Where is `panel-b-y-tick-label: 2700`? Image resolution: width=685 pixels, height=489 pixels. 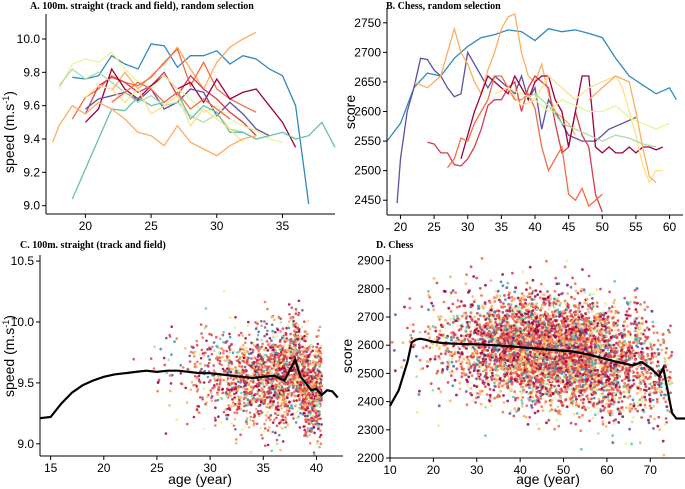
panel-b-y-tick-label: 2700 is located at coordinates (367, 52).